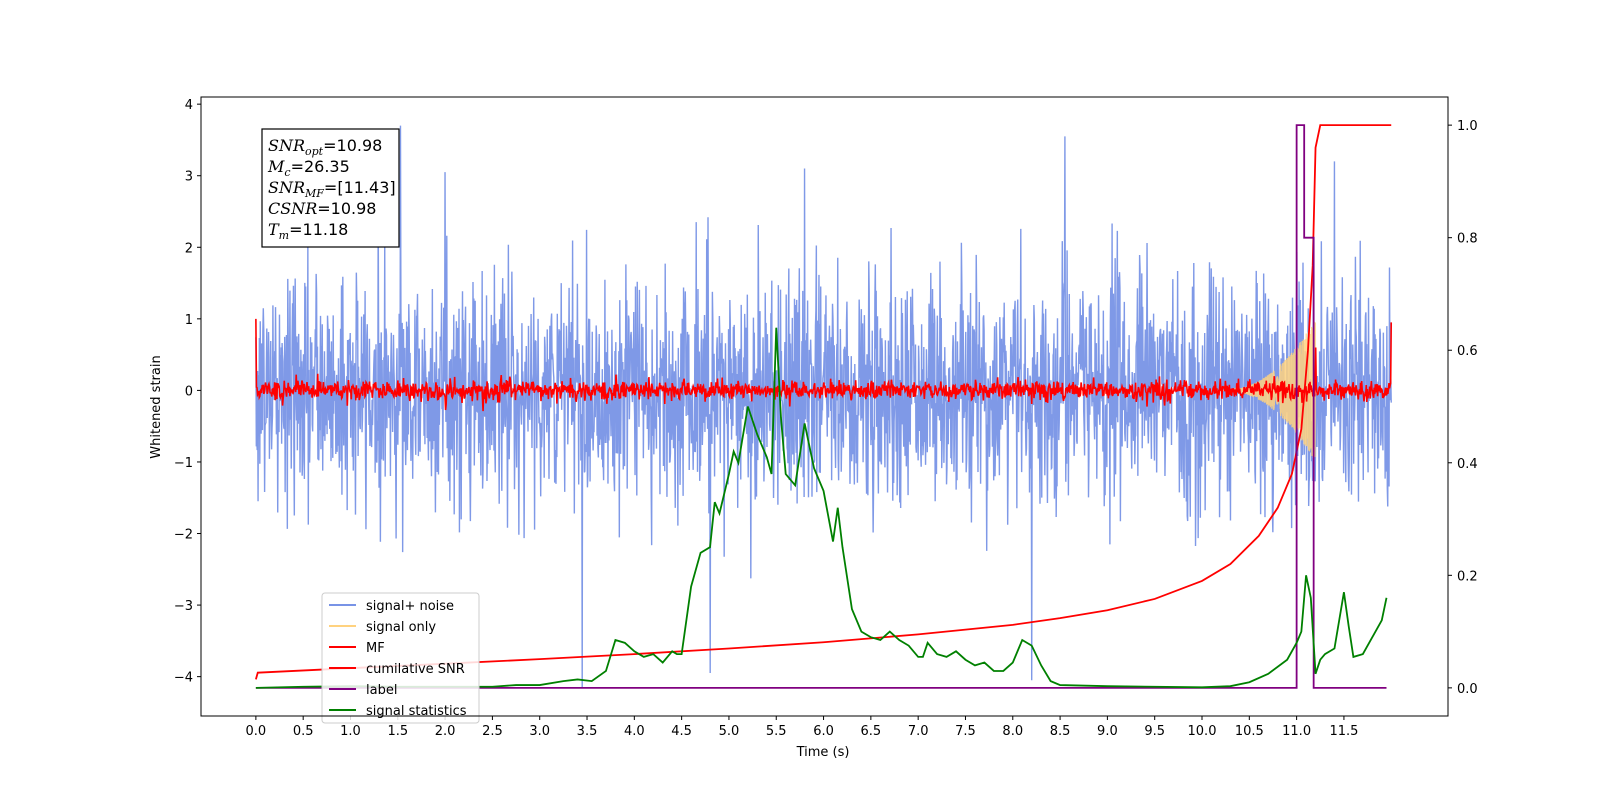 The height and width of the screenshot is (800, 1600). I want to click on annotation-line: SNRMF=[11.43], so click(332, 189).